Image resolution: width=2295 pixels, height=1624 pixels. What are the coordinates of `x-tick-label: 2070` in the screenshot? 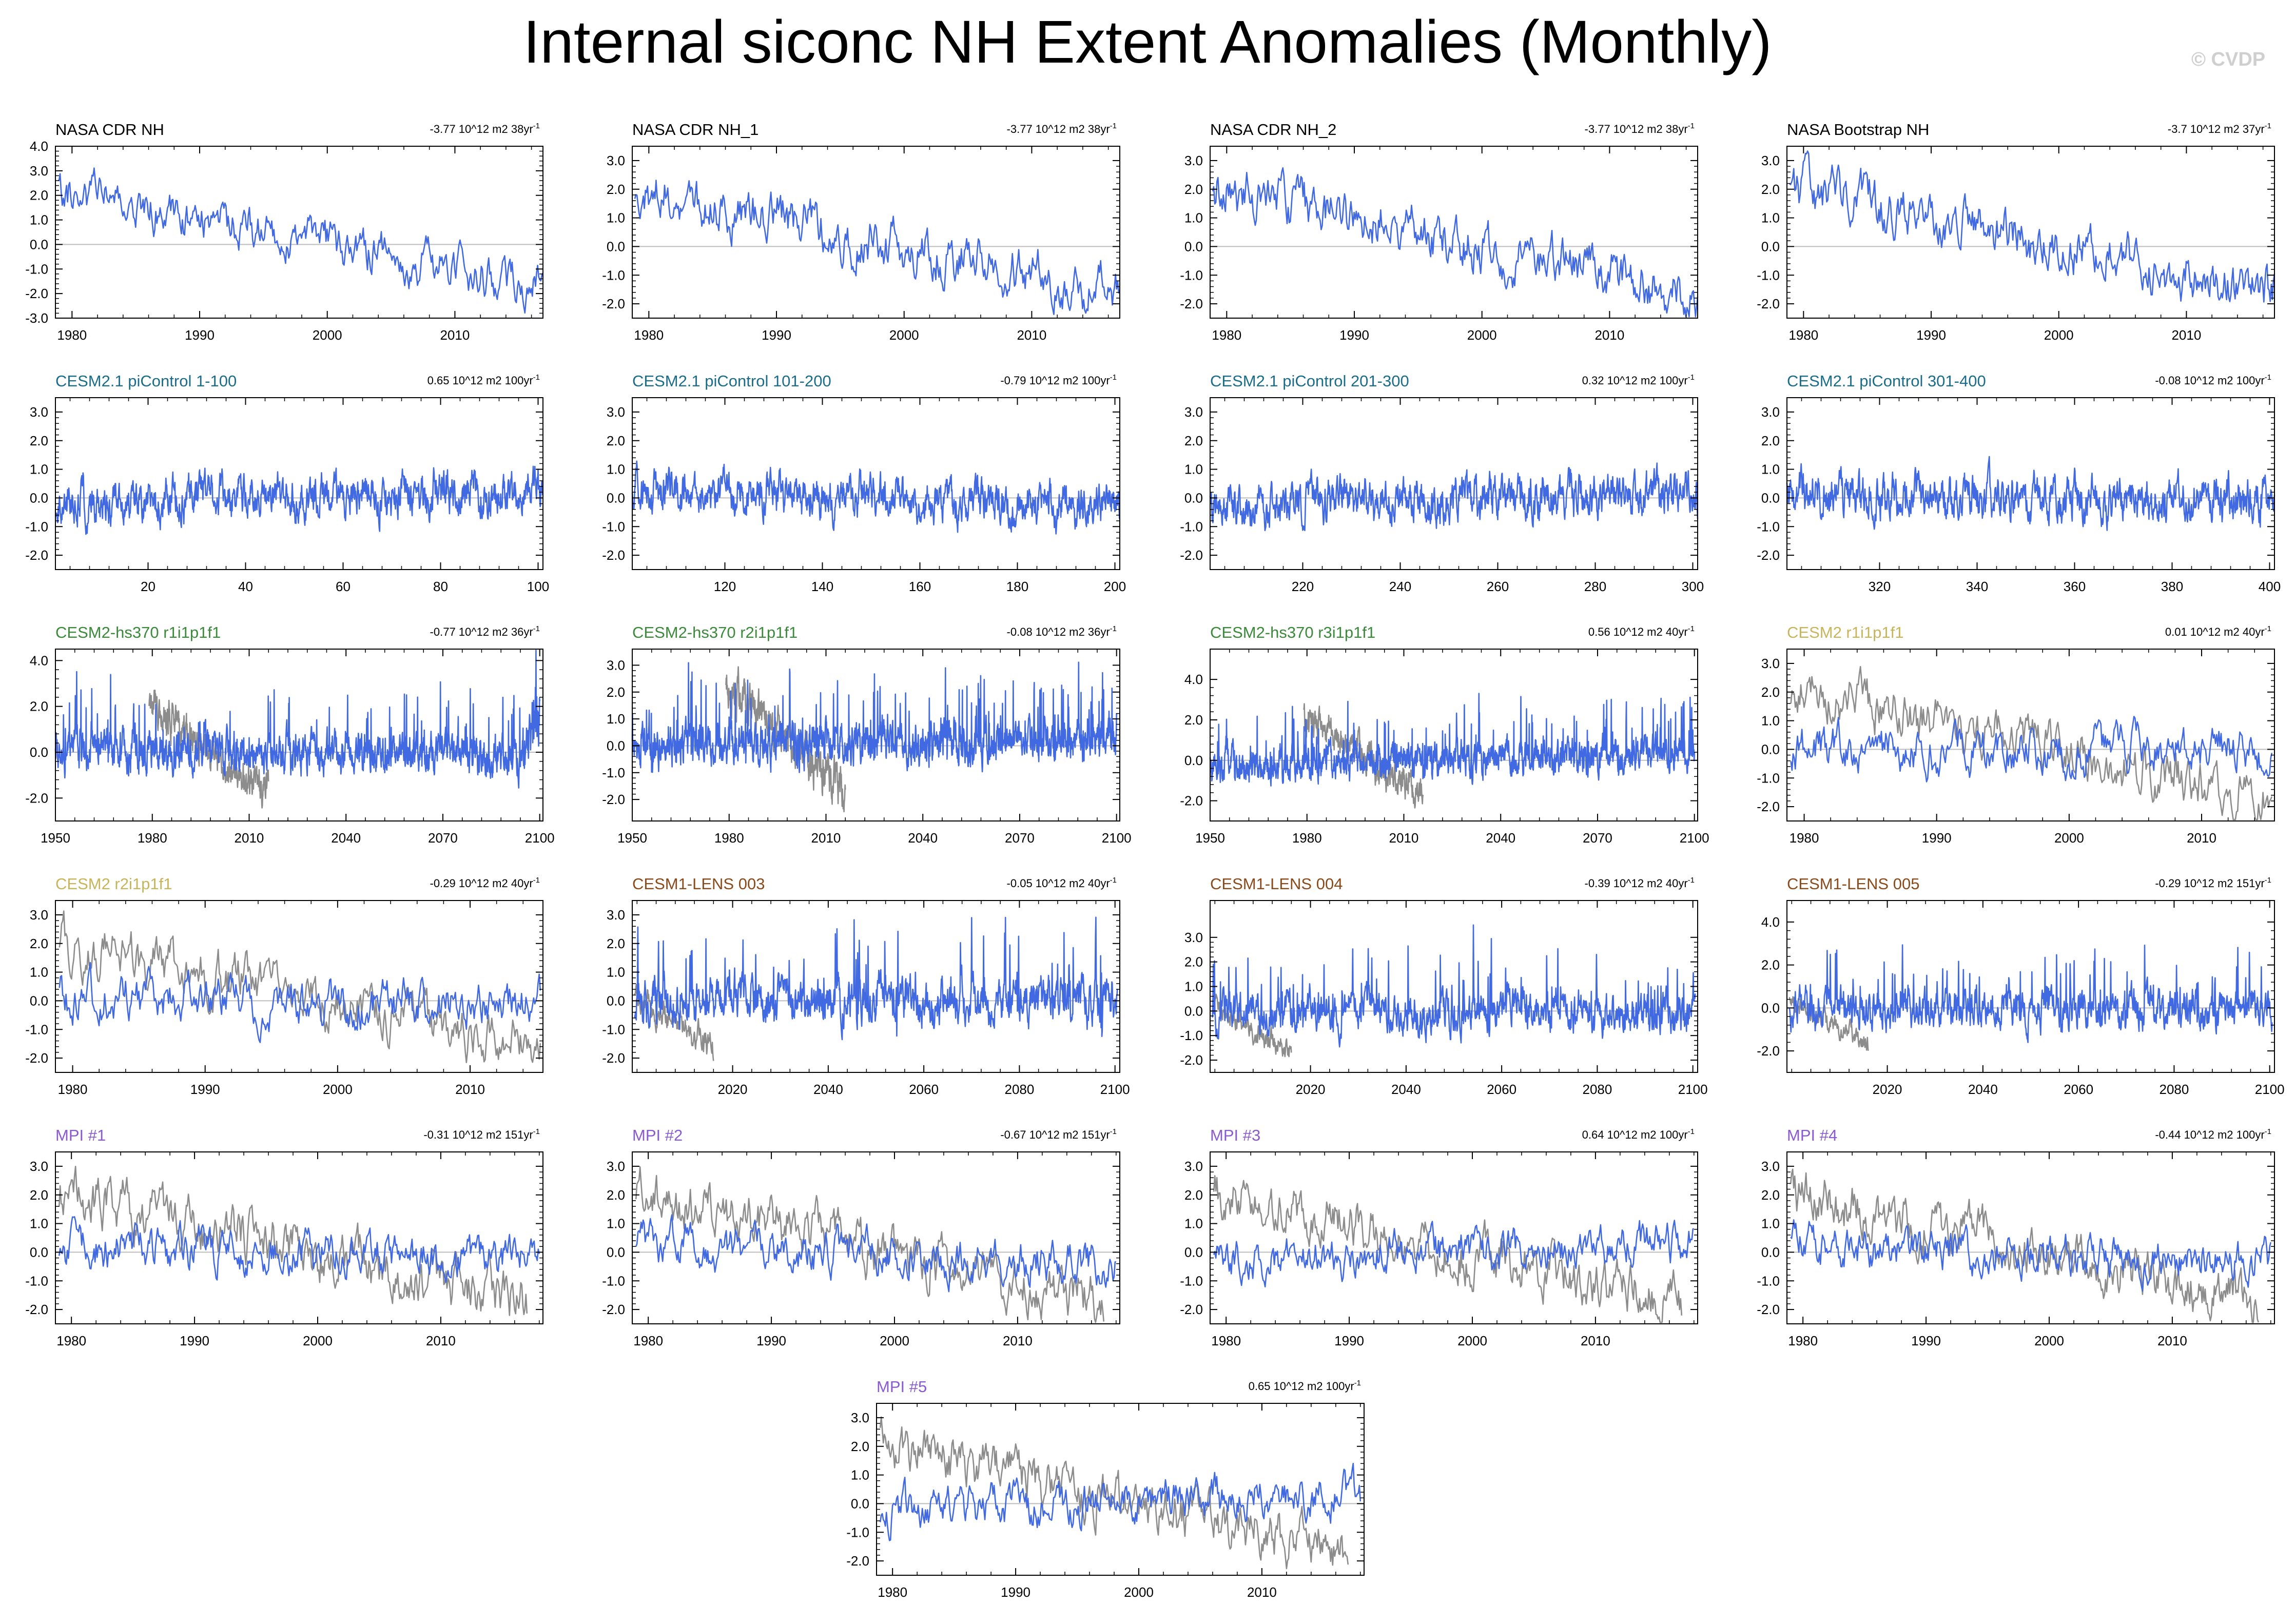 It's located at (1597, 838).